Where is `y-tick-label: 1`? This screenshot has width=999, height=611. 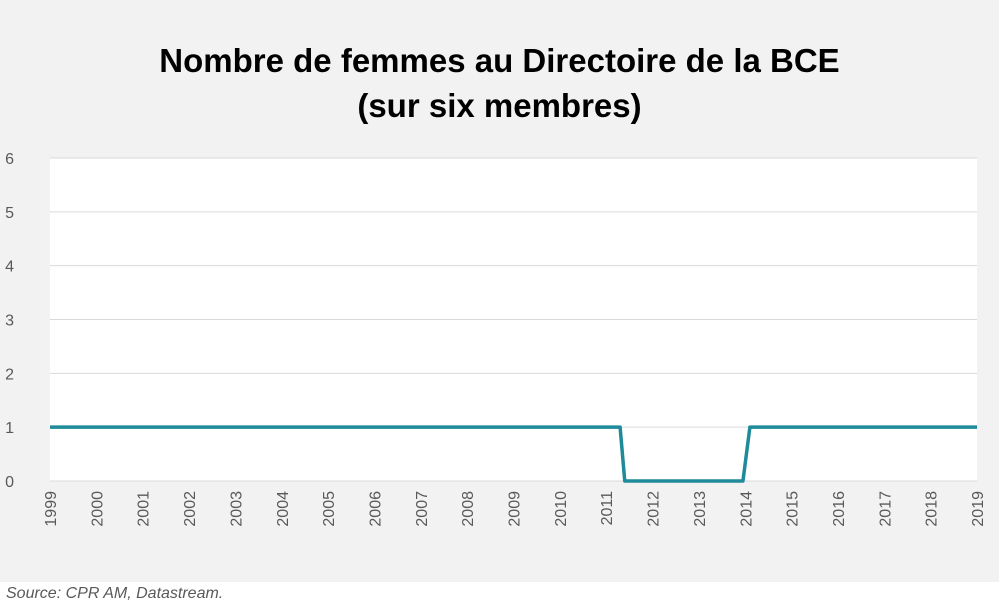 y-tick-label: 1 is located at coordinates (9, 428).